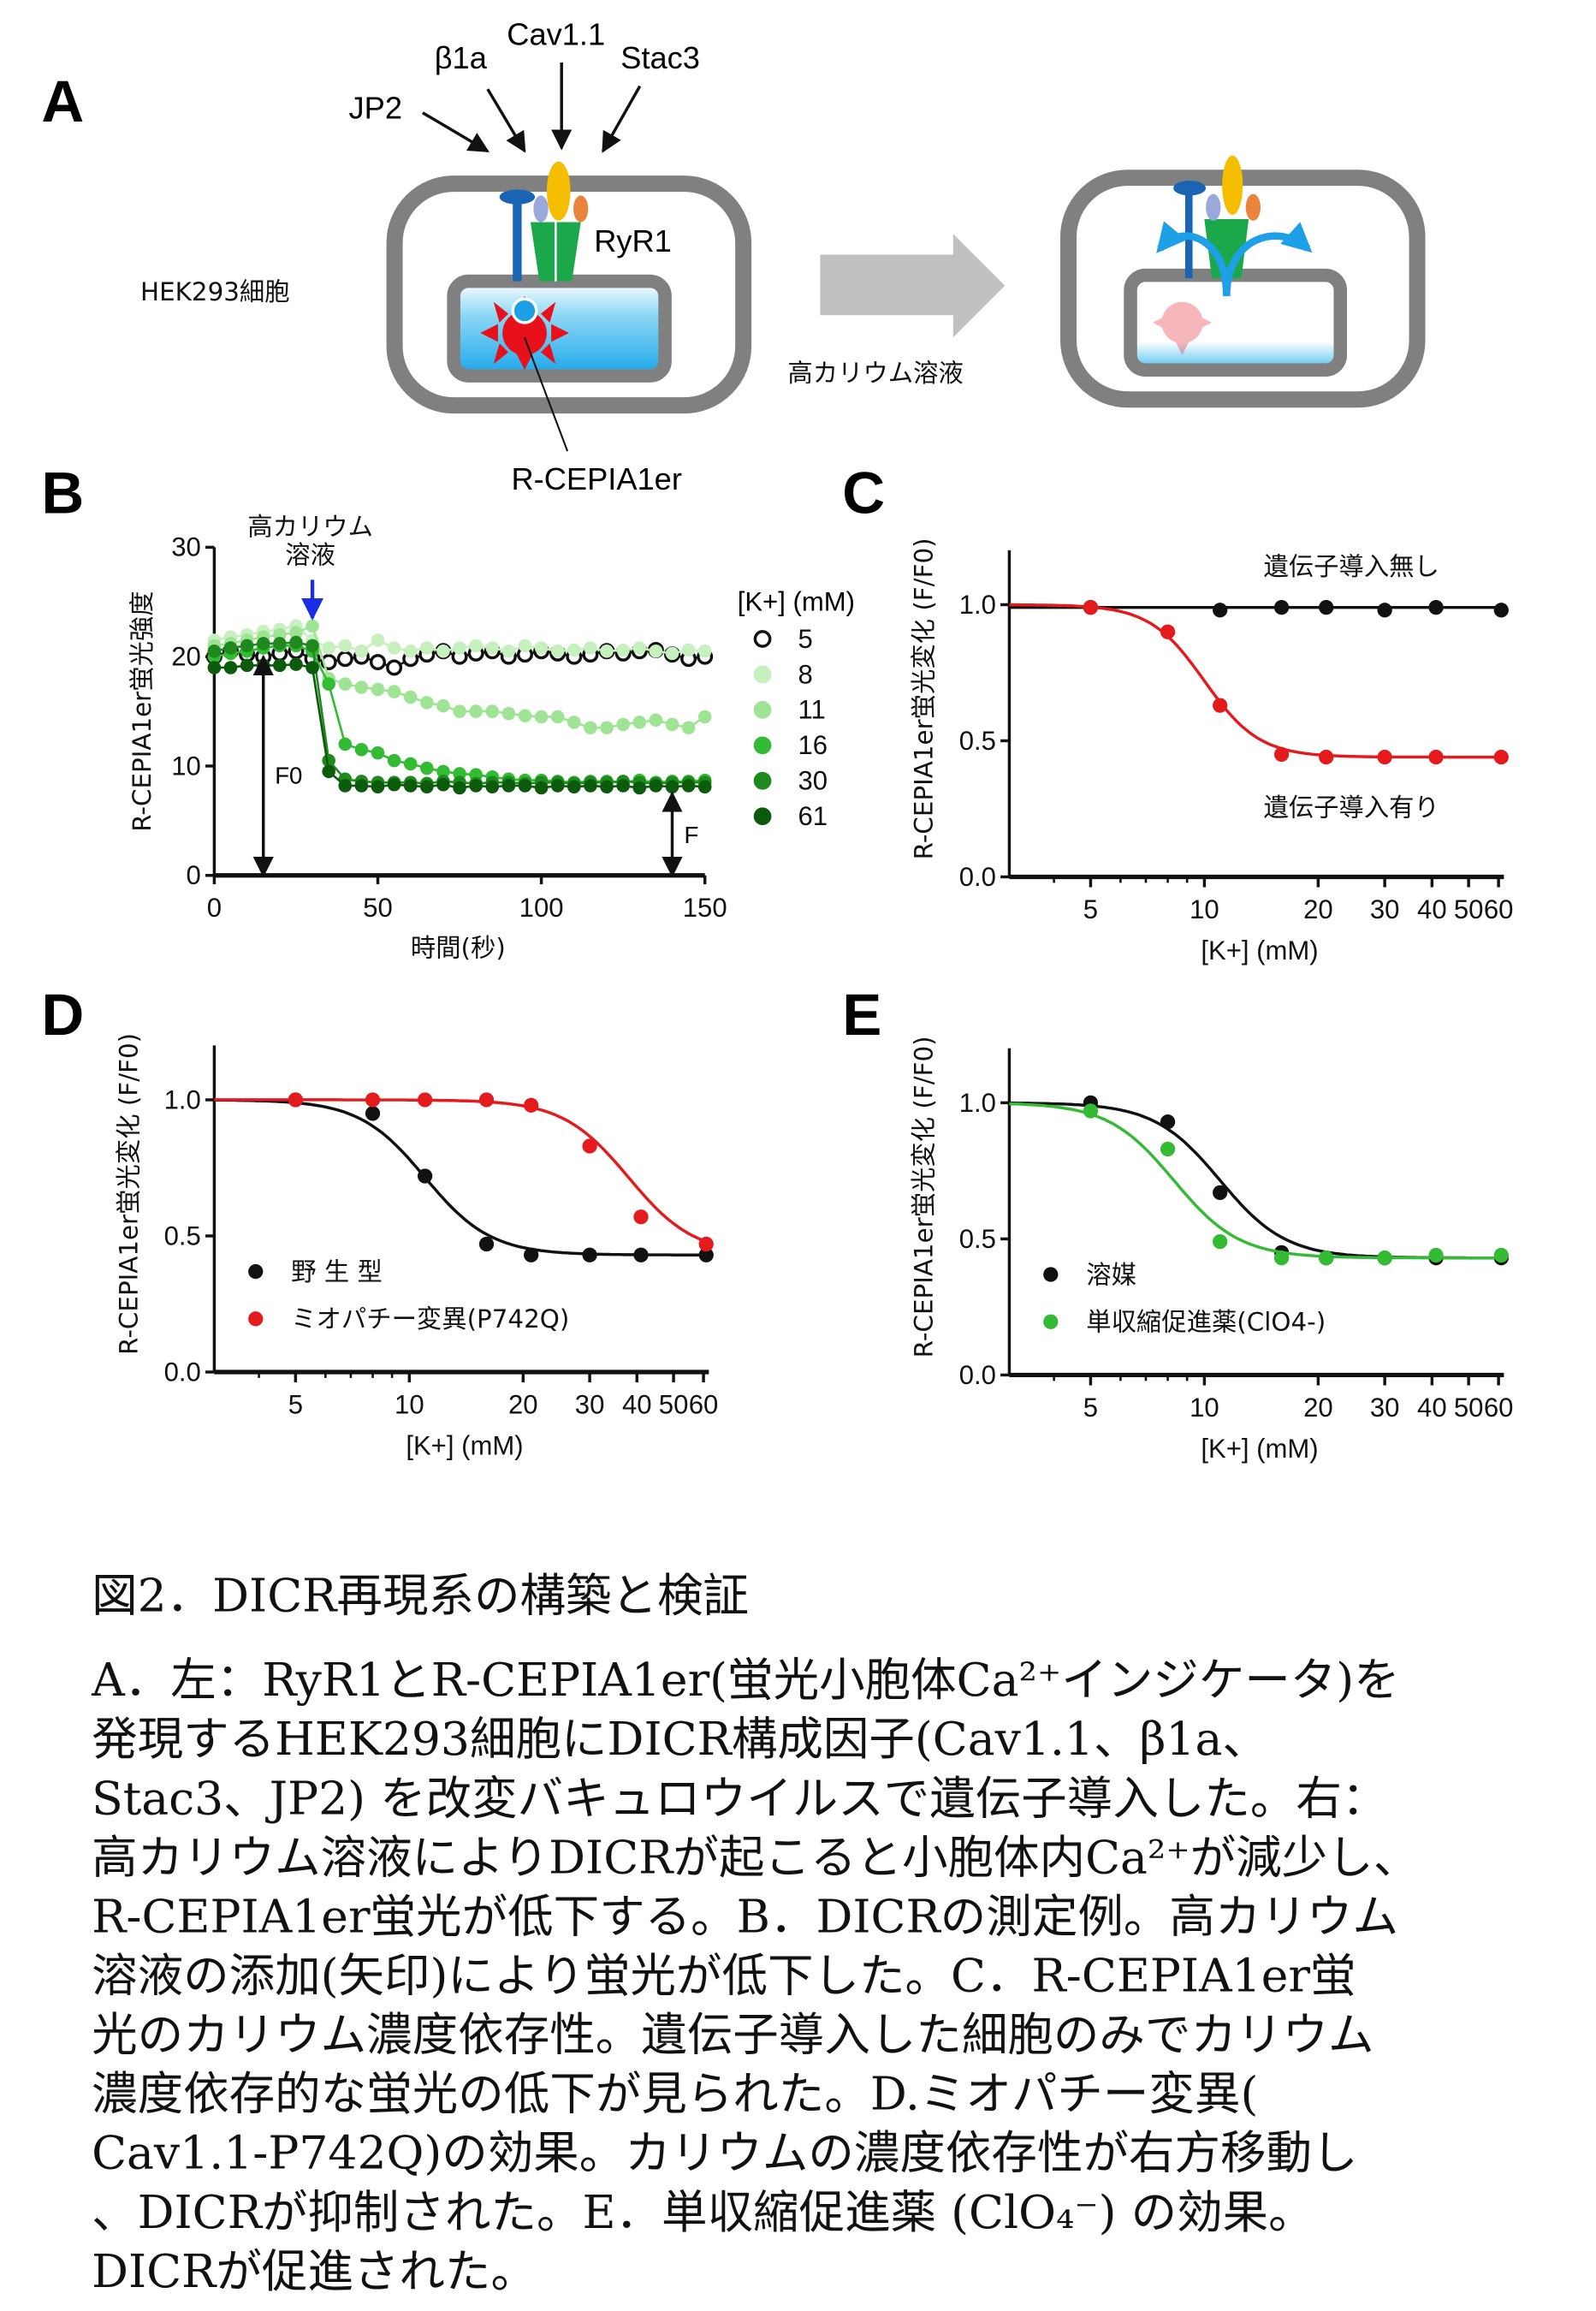 The width and height of the screenshot is (1596, 2311). I want to click on dim-indicator-icon, so click(1182, 328).